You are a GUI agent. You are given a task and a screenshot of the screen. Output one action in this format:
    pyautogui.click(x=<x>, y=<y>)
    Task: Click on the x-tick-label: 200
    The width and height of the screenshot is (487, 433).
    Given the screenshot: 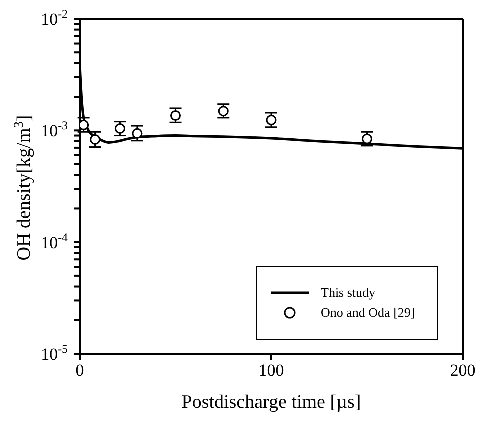 What is the action you would take?
    pyautogui.click(x=463, y=370)
    